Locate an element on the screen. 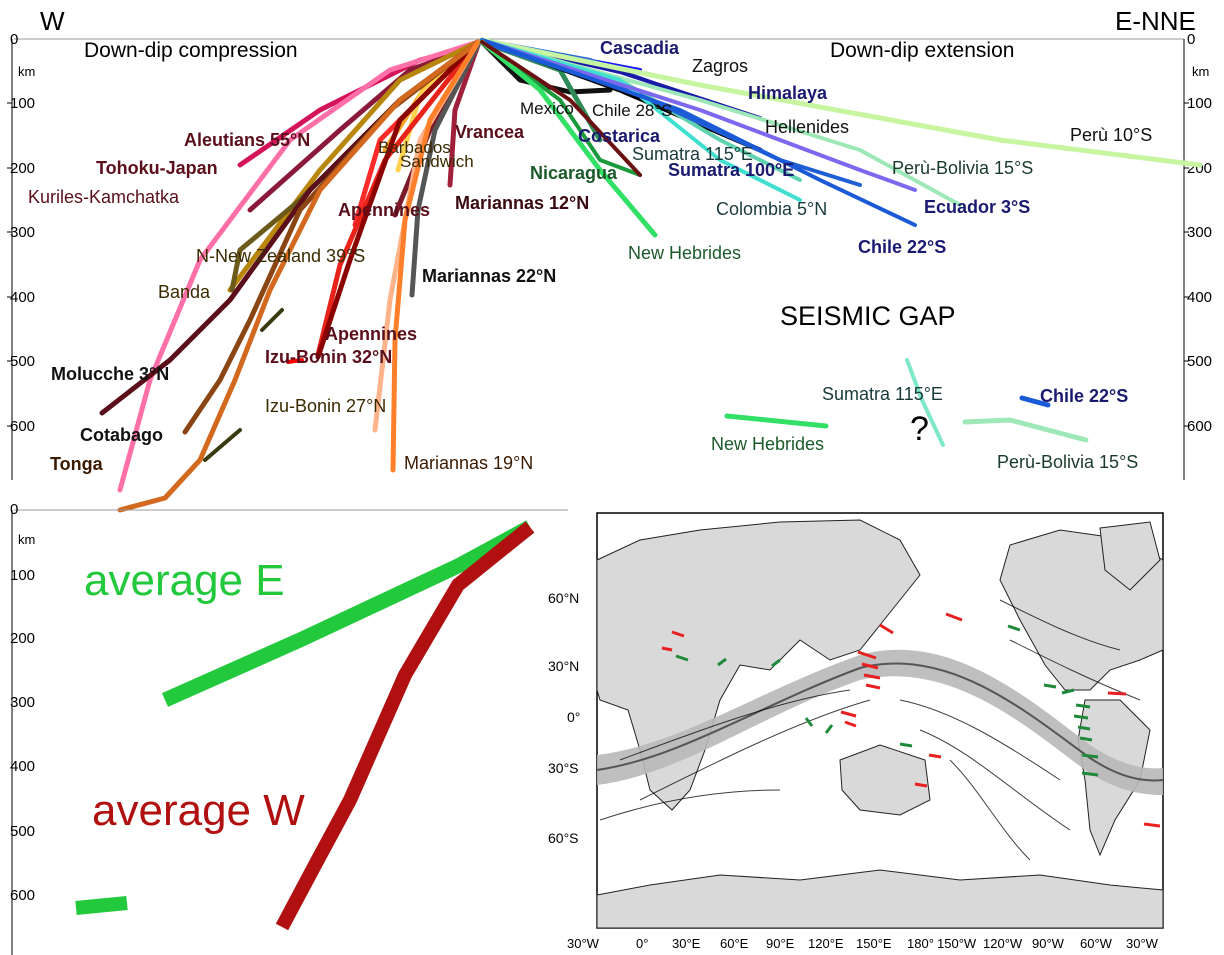 The image size is (1224, 955). lon-tick: 120°E is located at coordinates (826, 943).